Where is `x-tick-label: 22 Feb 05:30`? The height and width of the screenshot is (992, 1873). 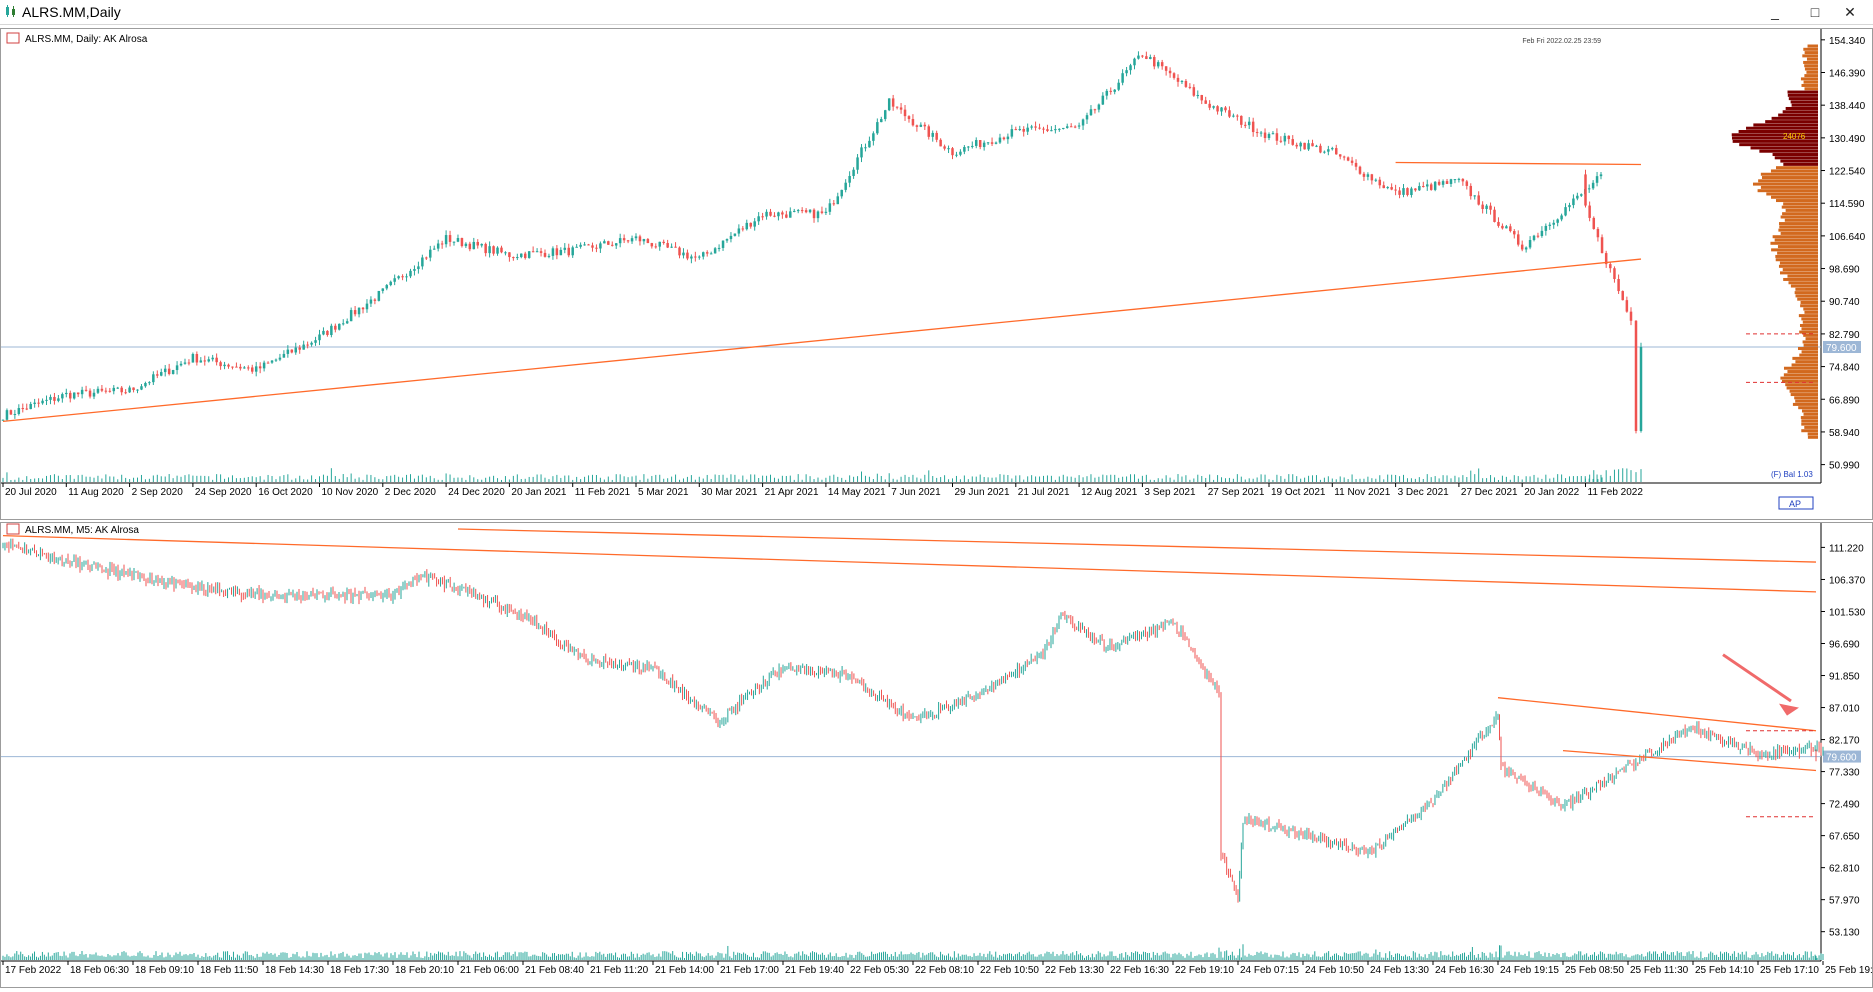
x-tick-label: 22 Feb 05:30 is located at coordinates (879, 970).